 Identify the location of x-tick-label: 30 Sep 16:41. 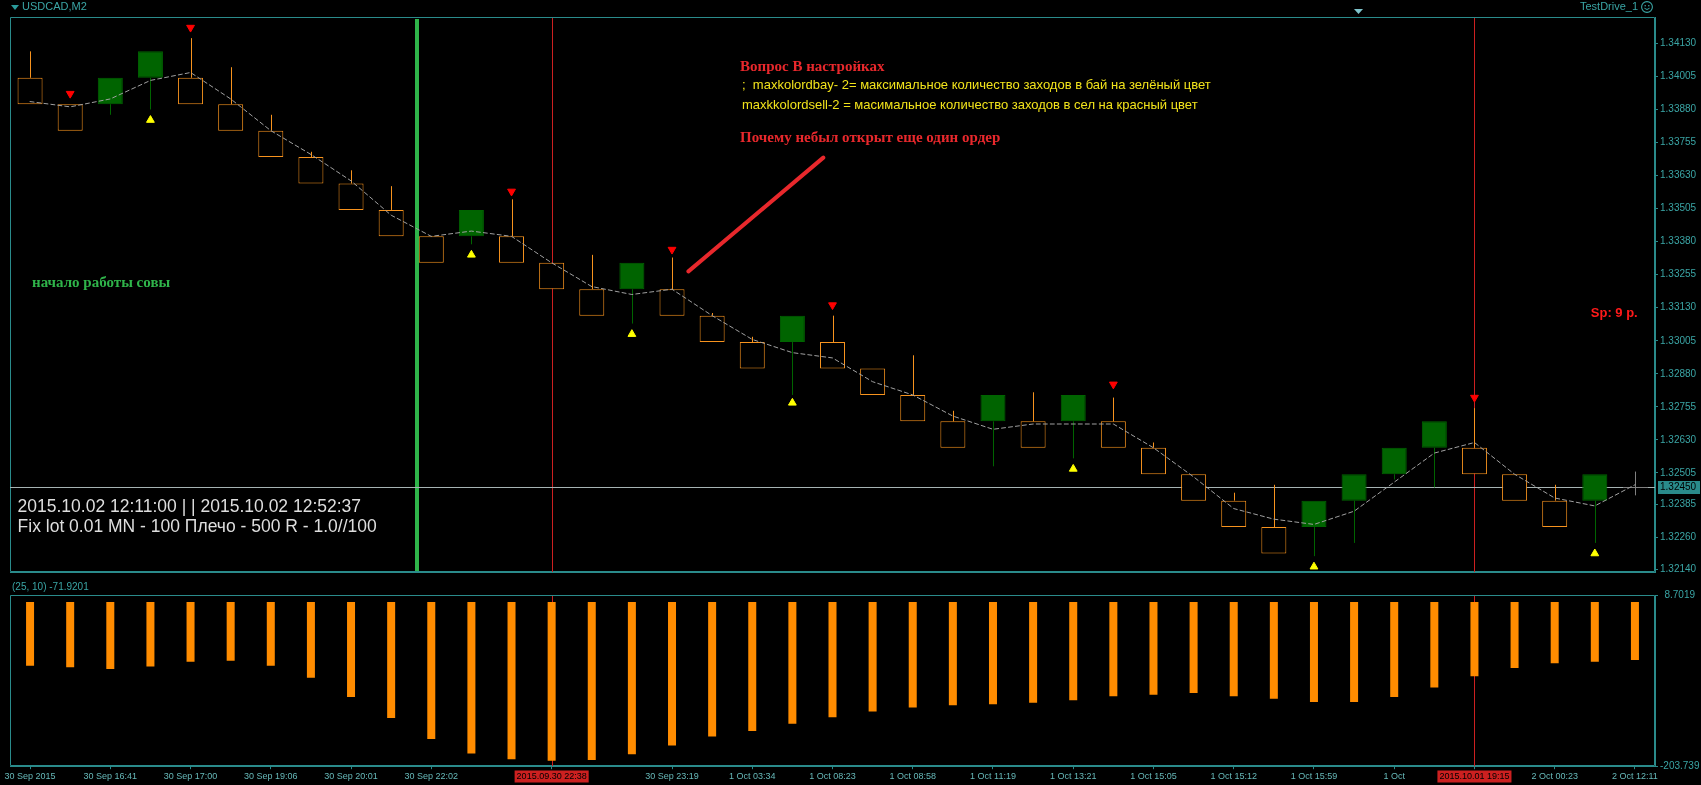
(110, 776).